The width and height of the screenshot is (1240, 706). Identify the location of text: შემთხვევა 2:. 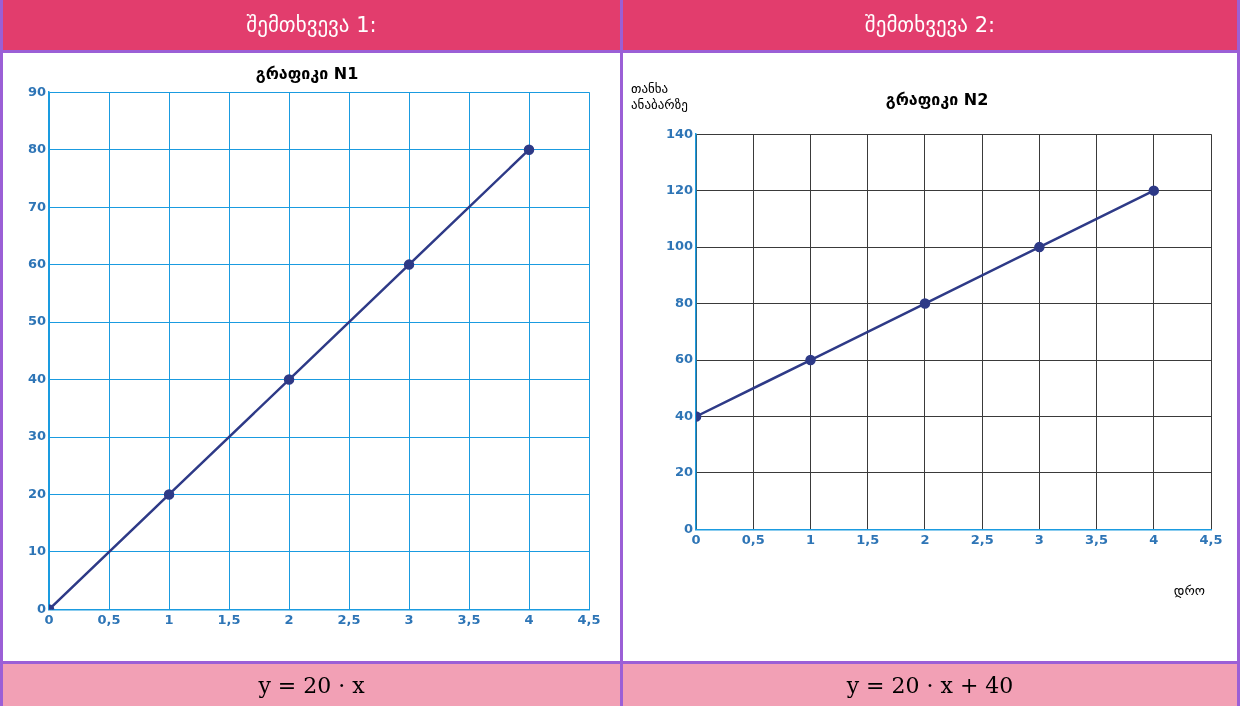
(930, 26).